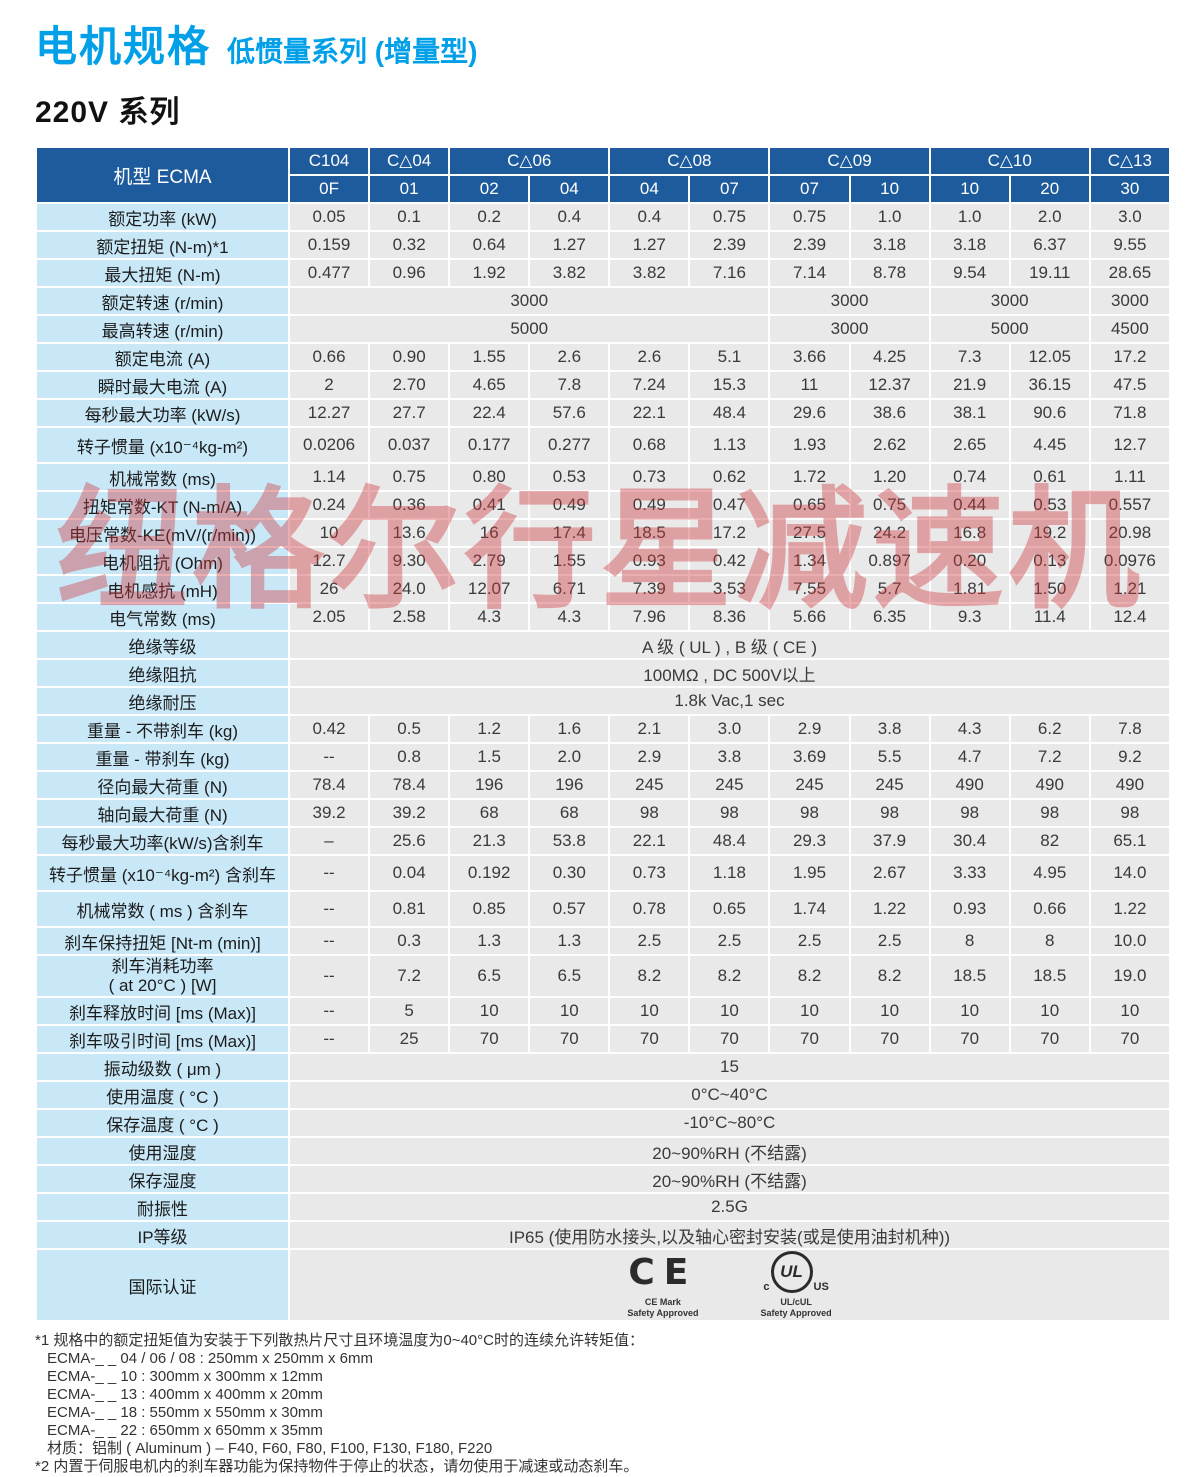 The height and width of the screenshot is (1477, 1200). I want to click on table-row: 使用温度 ( °C ) 0°C~40°C, so click(603, 1095).